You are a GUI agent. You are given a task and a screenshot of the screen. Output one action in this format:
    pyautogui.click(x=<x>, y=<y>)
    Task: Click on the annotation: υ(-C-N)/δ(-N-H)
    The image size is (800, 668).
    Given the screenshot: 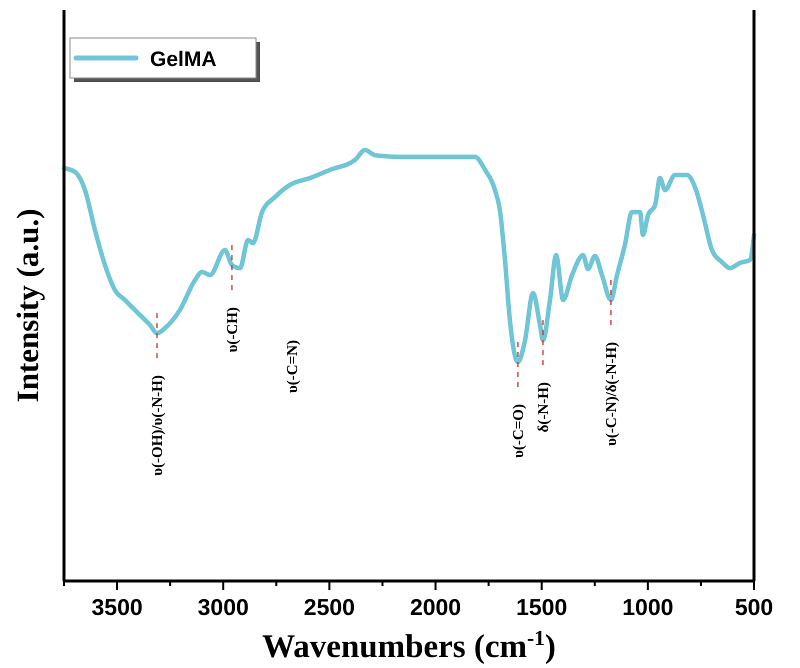 What is the action you would take?
    pyautogui.click(x=612, y=394)
    